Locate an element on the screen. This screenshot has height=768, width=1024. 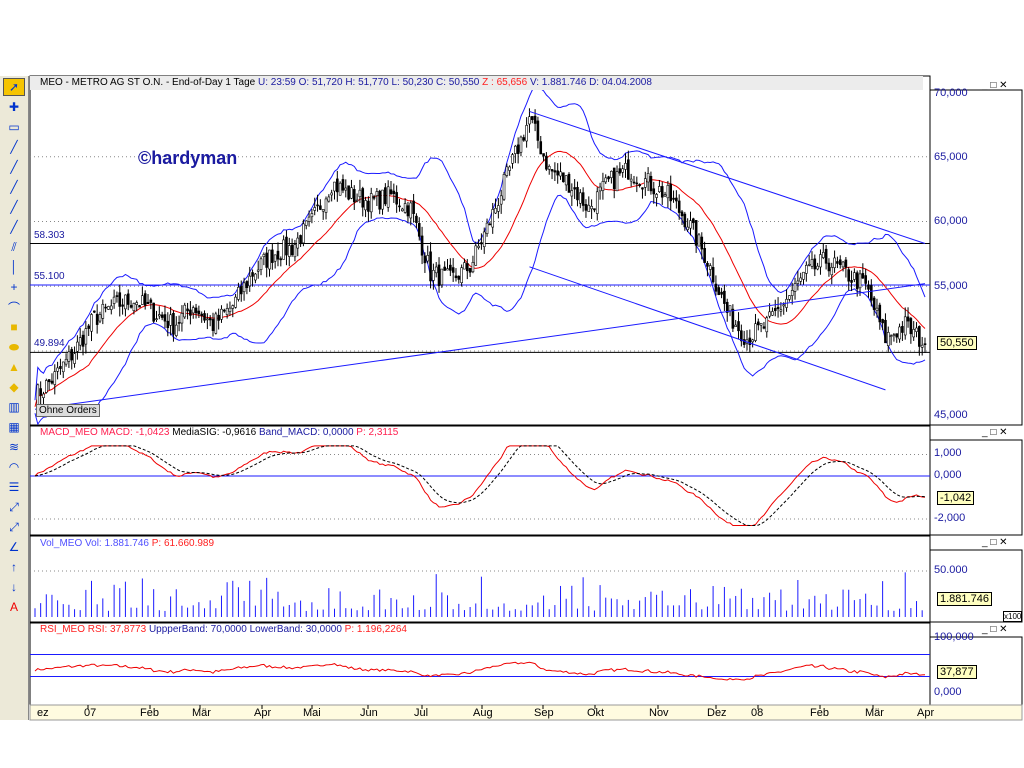
text-tool-icon: A is located at coordinates (13, 607).